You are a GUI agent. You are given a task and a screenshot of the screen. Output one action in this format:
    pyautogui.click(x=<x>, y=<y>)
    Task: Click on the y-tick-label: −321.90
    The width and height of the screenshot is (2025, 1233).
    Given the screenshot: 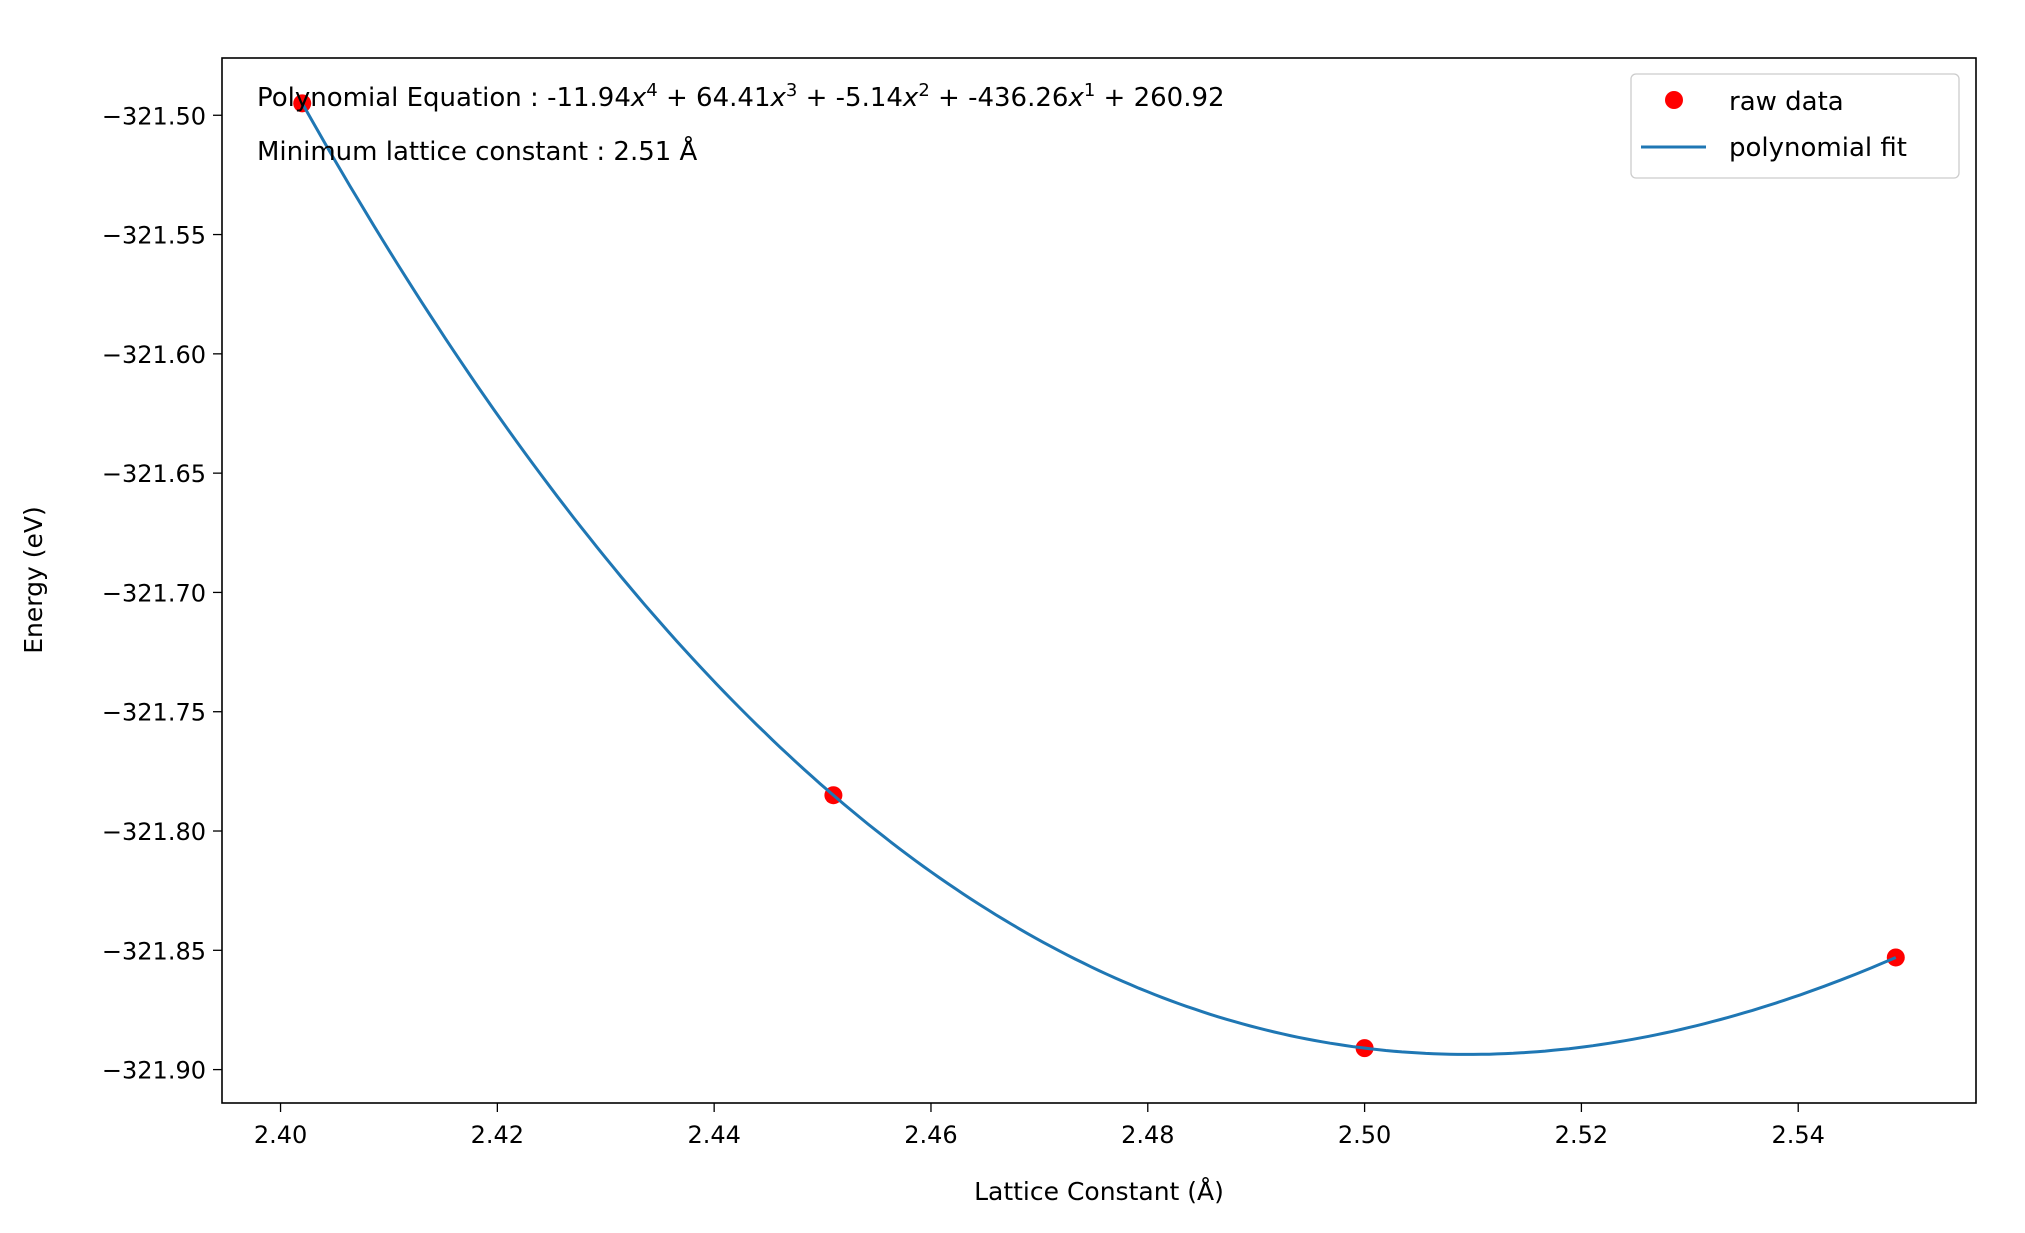 What is the action you would take?
    pyautogui.click(x=154, y=1071)
    